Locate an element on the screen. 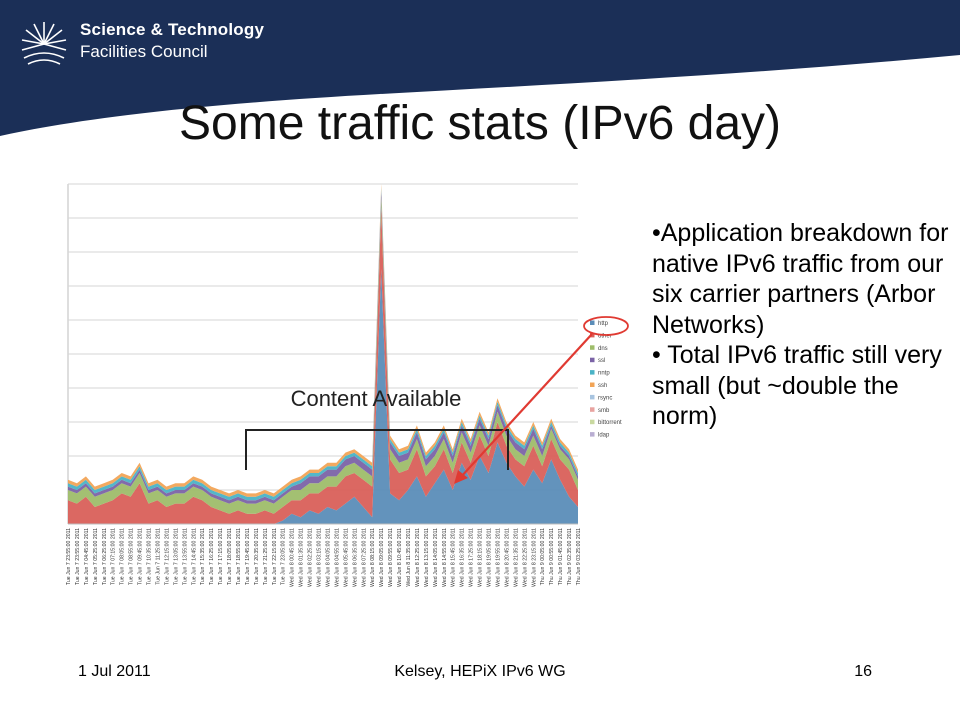  x-tick-label: Tue Jun 7 06:25:00 2011 is located at coordinates (105, 556).